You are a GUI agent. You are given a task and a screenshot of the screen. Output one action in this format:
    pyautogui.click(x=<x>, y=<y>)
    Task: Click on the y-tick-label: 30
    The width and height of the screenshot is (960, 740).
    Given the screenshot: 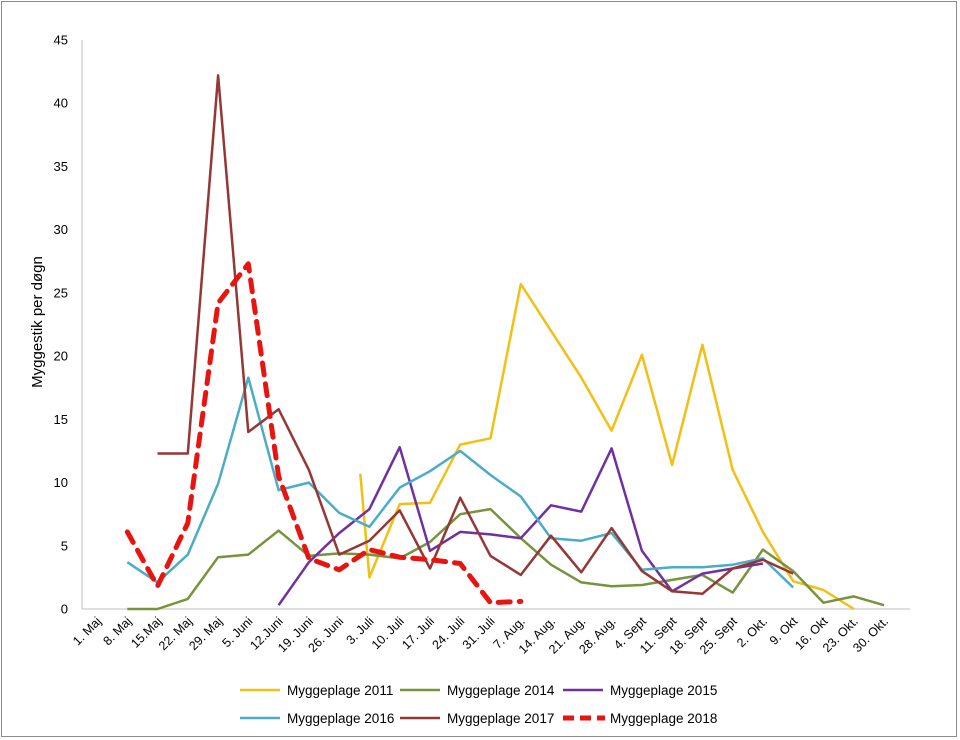 What is the action you would take?
    pyautogui.click(x=61, y=229)
    